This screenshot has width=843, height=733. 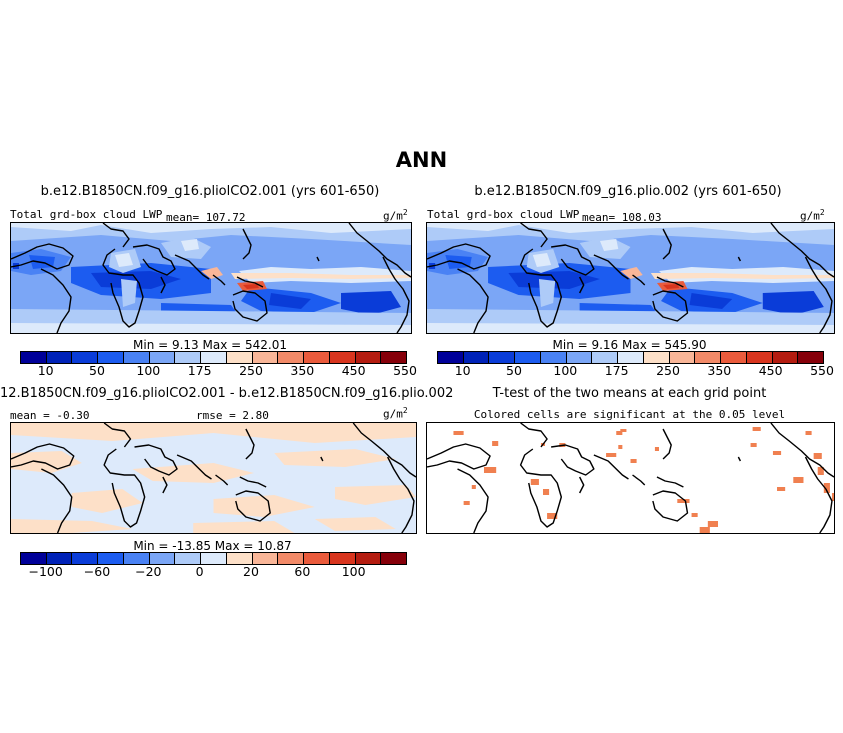 I want to click on colorbar-tick-label: 50, so click(x=514, y=370).